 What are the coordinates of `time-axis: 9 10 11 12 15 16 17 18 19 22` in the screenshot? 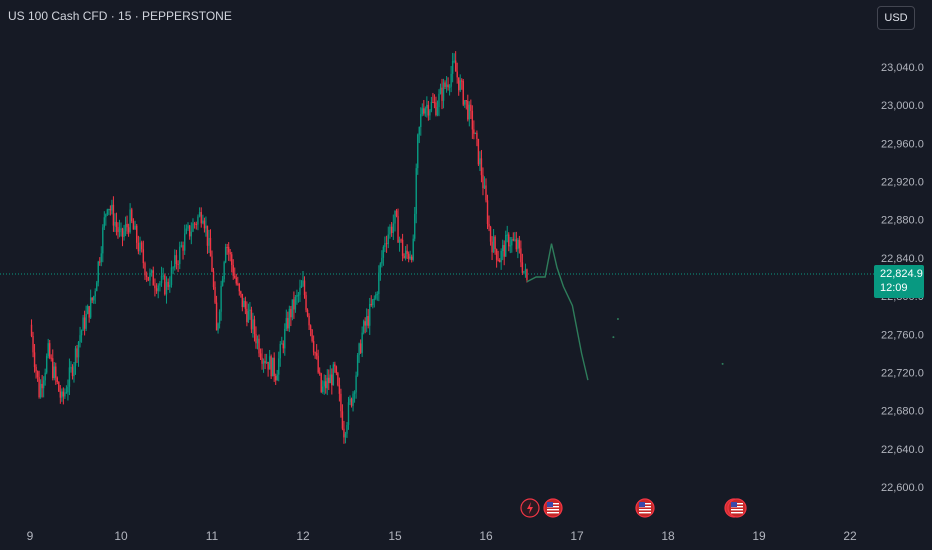 It's located at (442, 536).